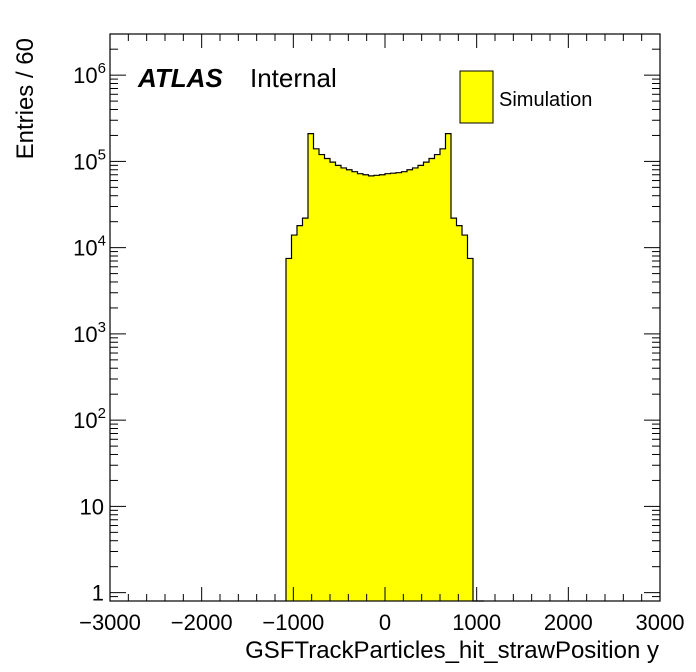  What do you see at coordinates (293, 622) in the screenshot?
I see `x-tick-label: −1000` at bounding box center [293, 622].